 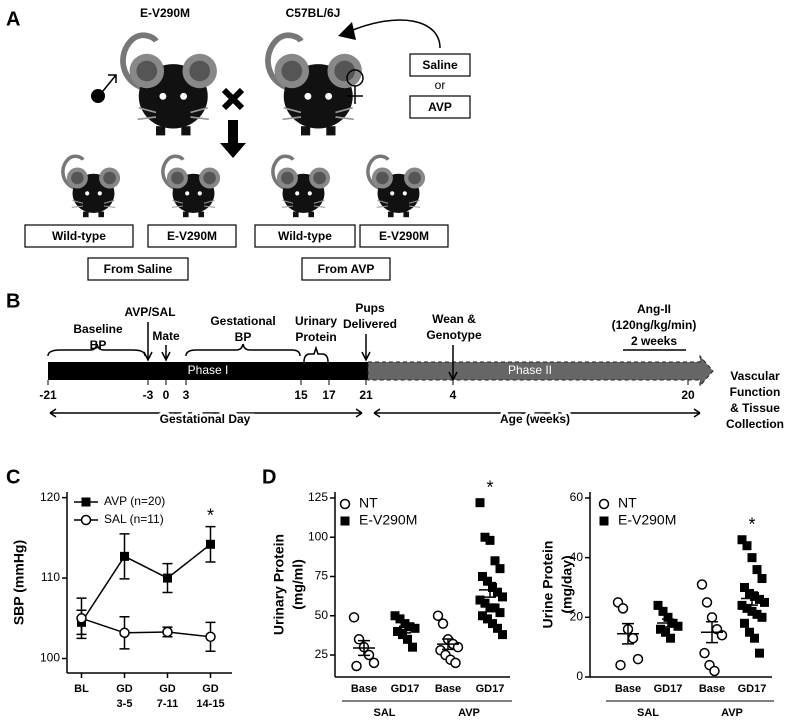 What do you see at coordinates (298, 584) in the screenshot?
I see `y-axis-label: (mg/ml)` at bounding box center [298, 584].